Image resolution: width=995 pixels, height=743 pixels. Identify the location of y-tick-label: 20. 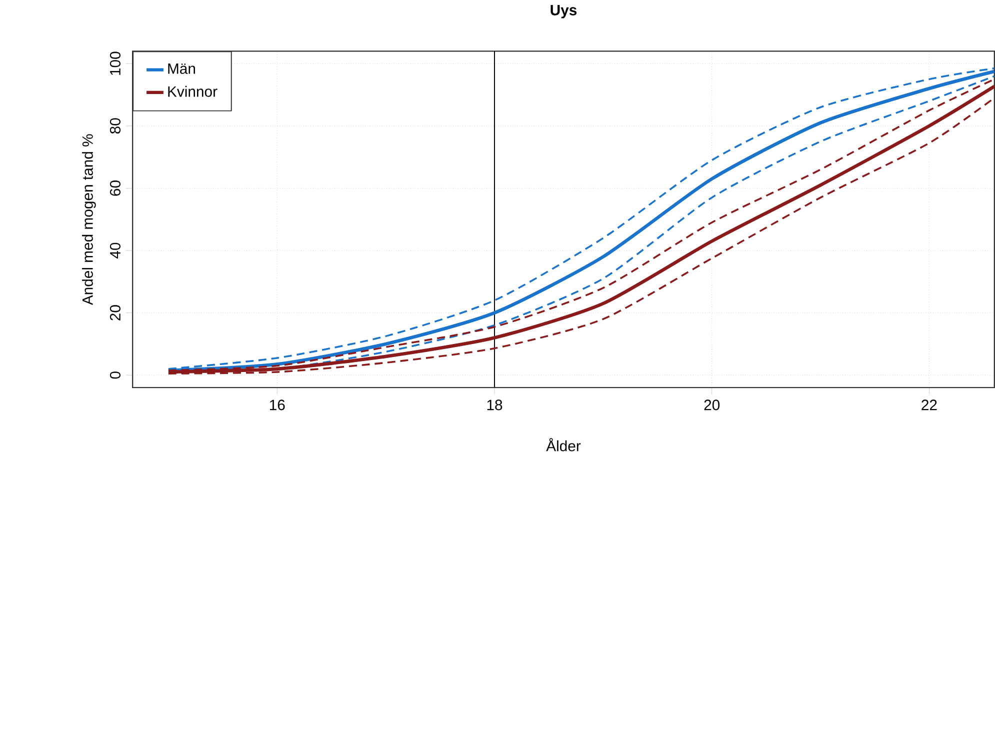
(115, 313).